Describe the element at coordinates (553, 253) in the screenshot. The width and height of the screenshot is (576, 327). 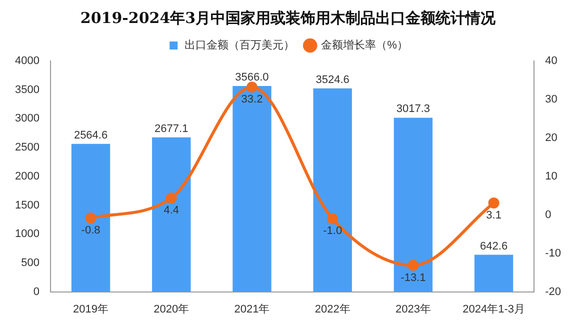
I see `y2-tick-label: -10` at that location.